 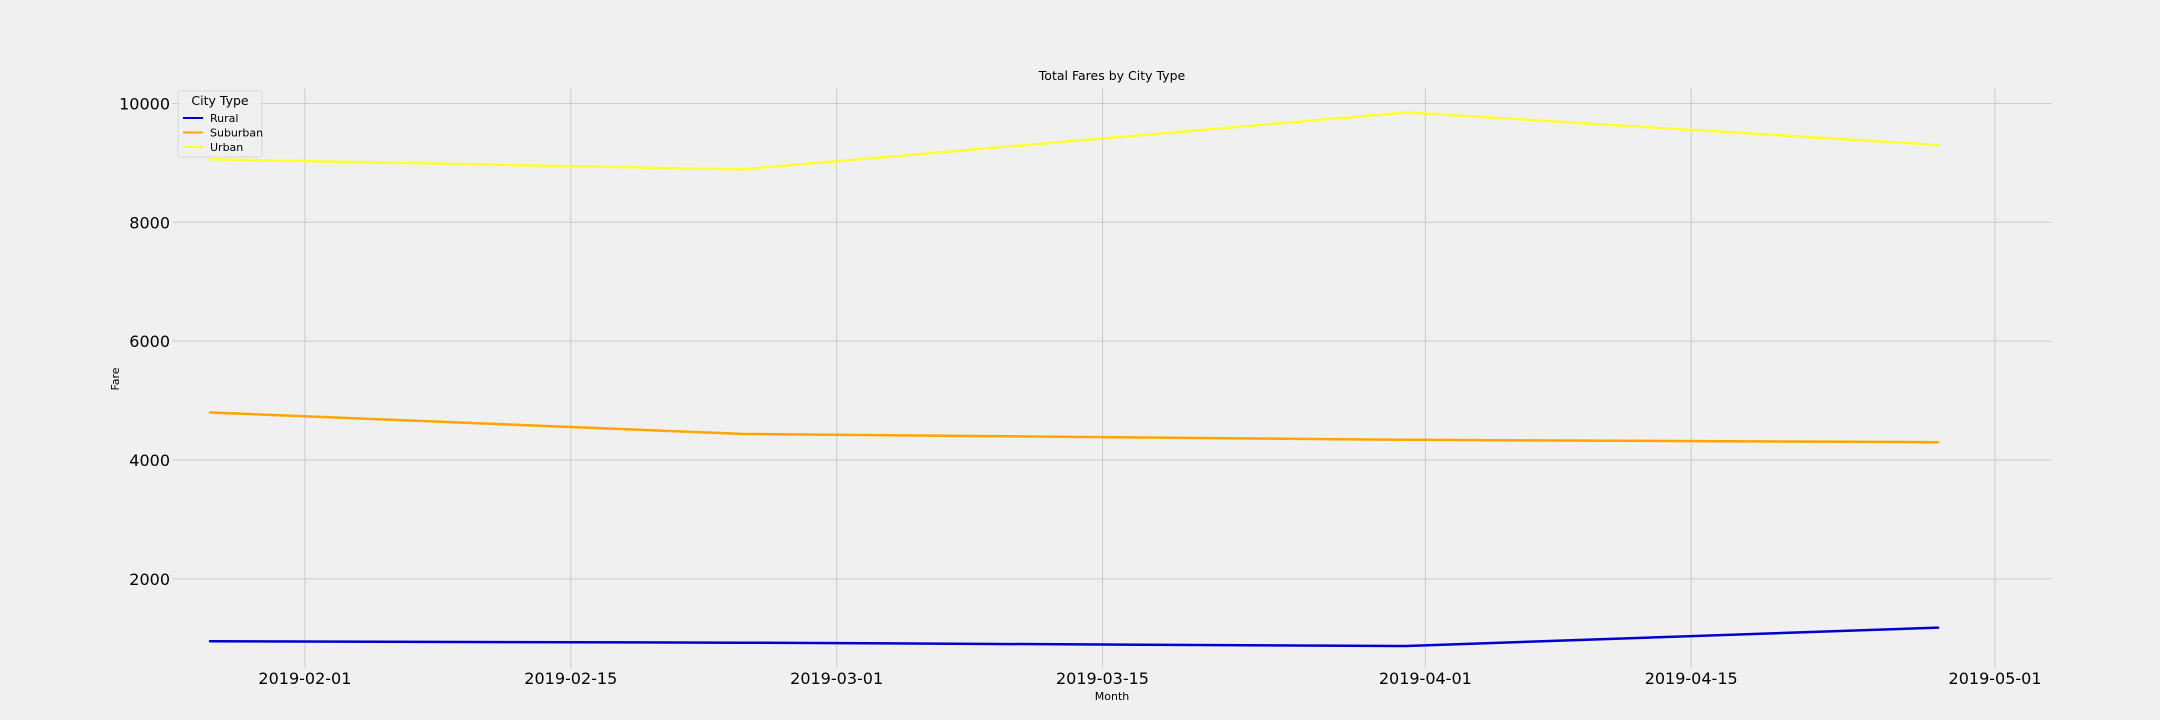 What do you see at coordinates (226, 147) in the screenshot?
I see `legend-label-urban: Urban` at bounding box center [226, 147].